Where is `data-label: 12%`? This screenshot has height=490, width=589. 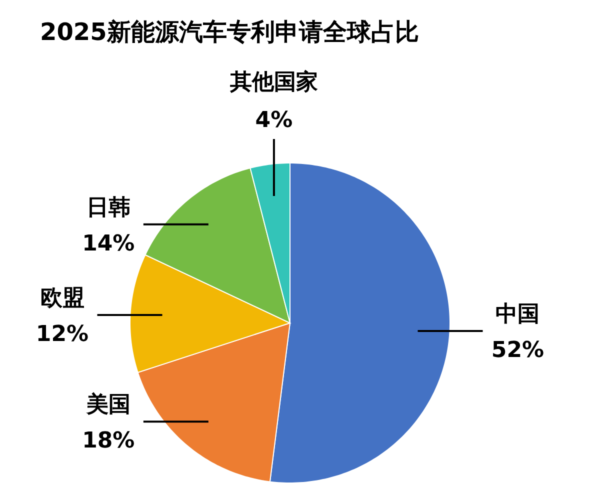
data-label: 12% is located at coordinates (62, 334).